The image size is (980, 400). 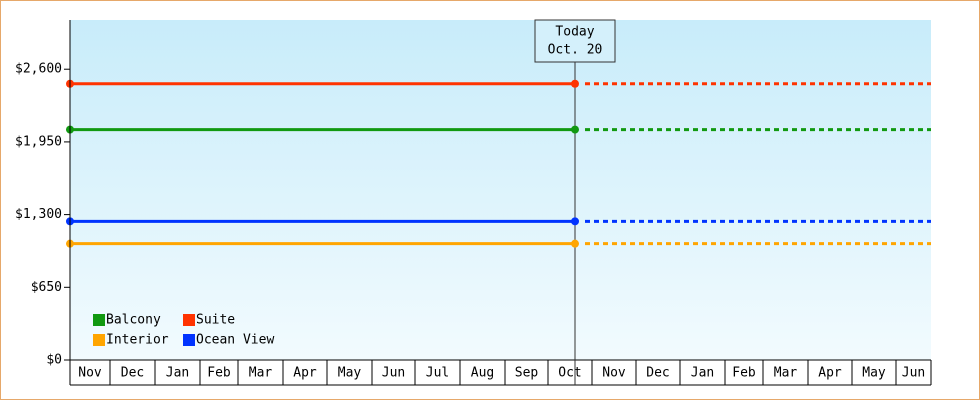 I want to click on x-tick-label: Oct, so click(x=569, y=373).